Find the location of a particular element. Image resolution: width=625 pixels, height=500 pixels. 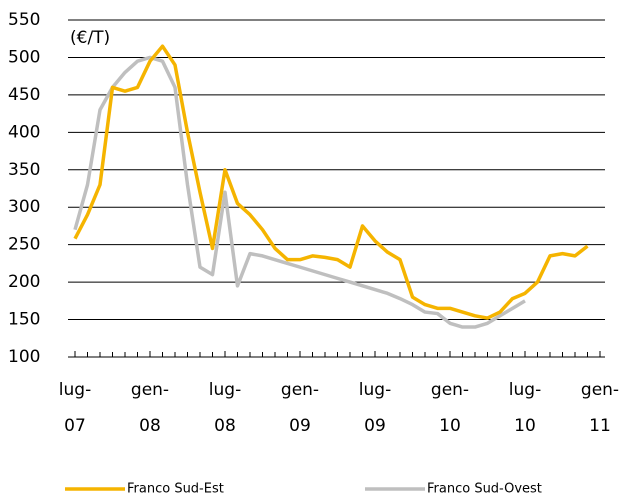

y-tick-label: 450 is located at coordinates (24, 95).